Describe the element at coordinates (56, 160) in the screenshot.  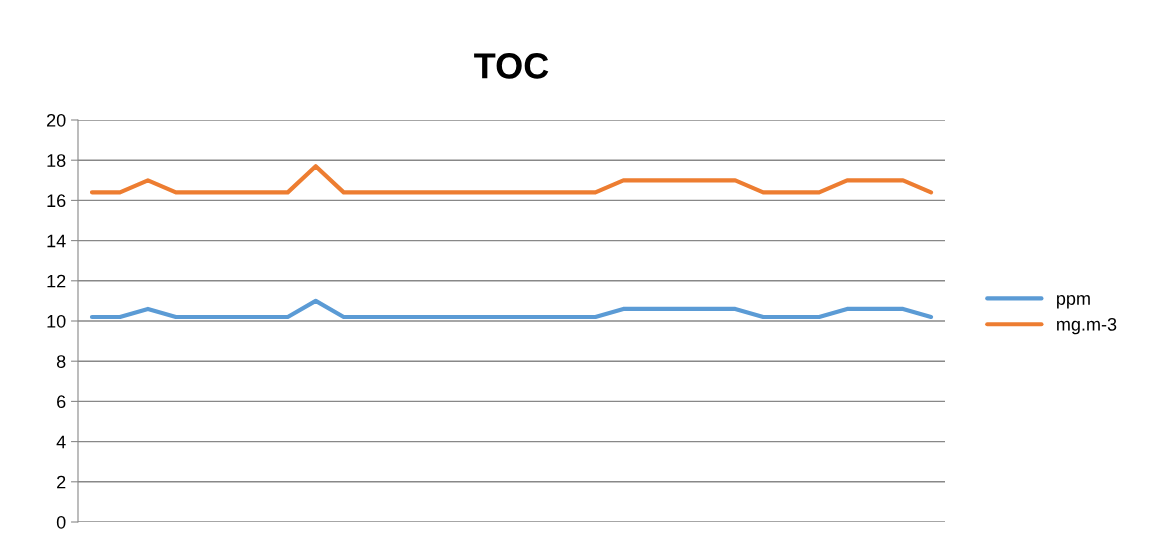
I see `y-tick-label: 18` at that location.